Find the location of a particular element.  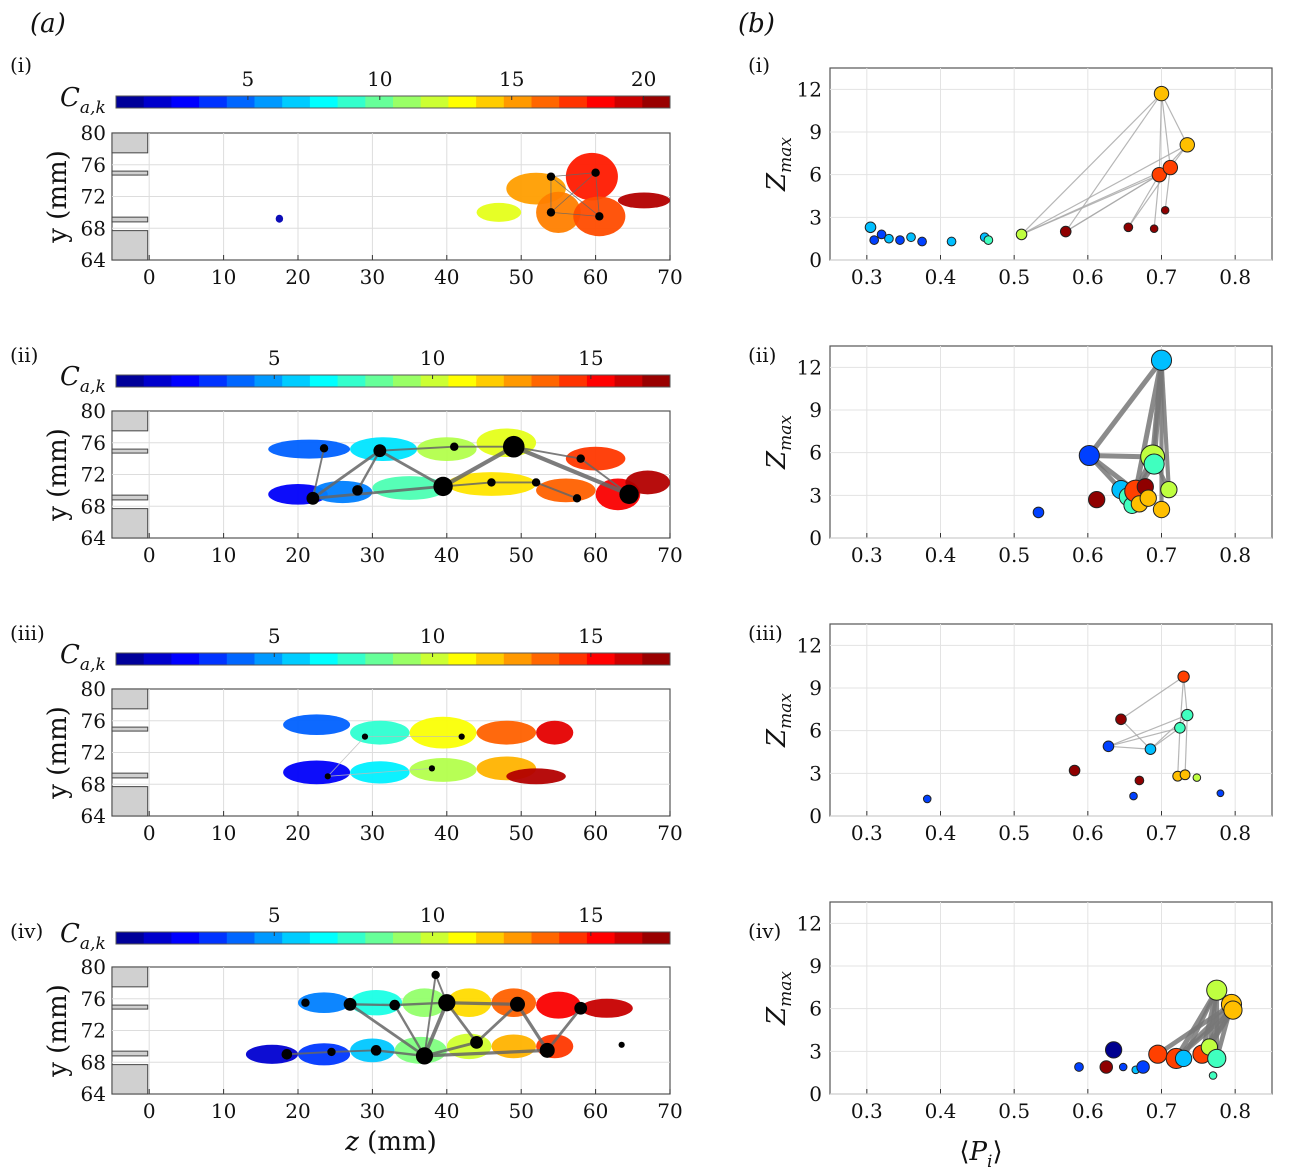

x-tick-label: 30 is located at coordinates (372, 555).